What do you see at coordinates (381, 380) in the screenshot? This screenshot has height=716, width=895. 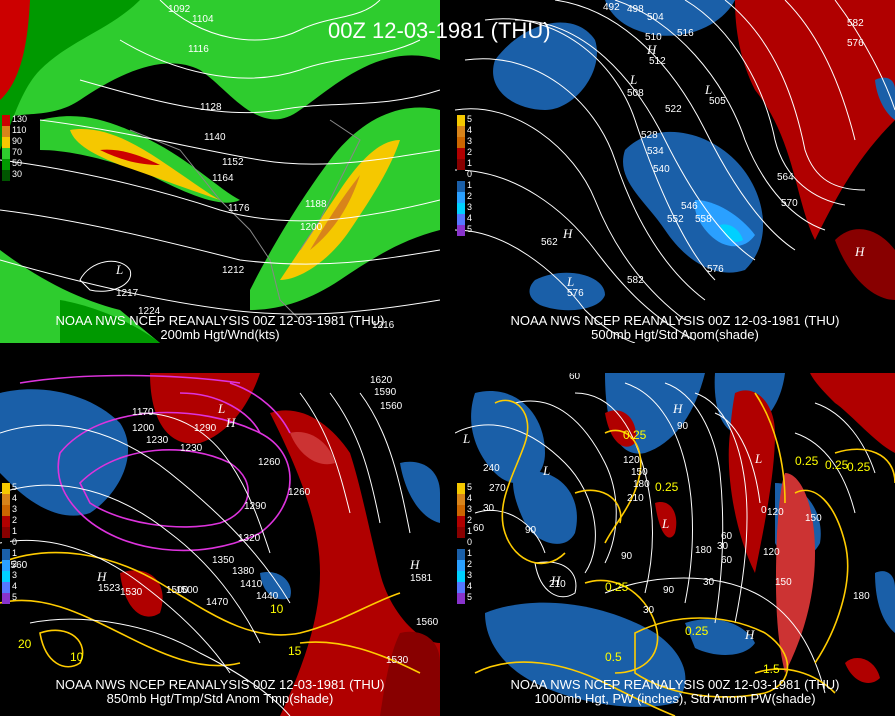 I see `contour-label: 1620` at bounding box center [381, 380].